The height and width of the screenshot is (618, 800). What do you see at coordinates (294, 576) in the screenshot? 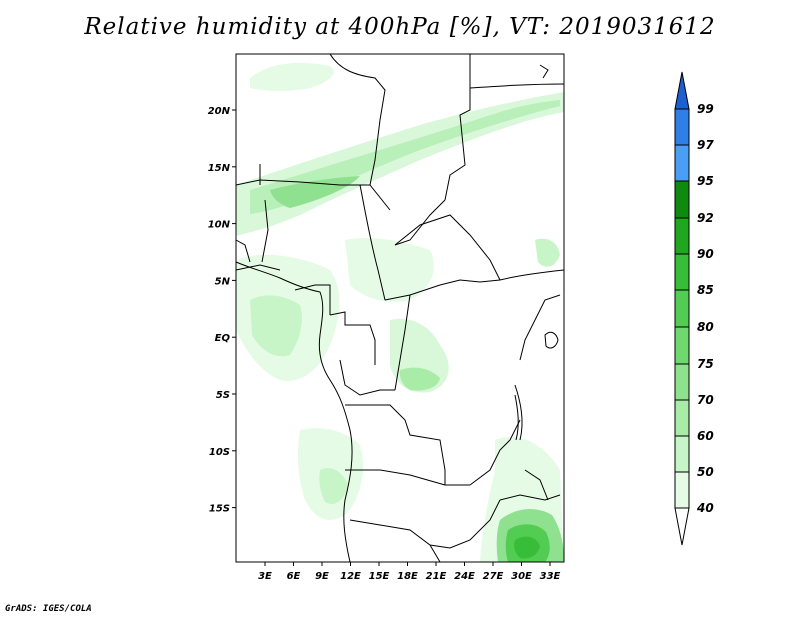
I see `lon-tick-label: 6E` at bounding box center [294, 576].